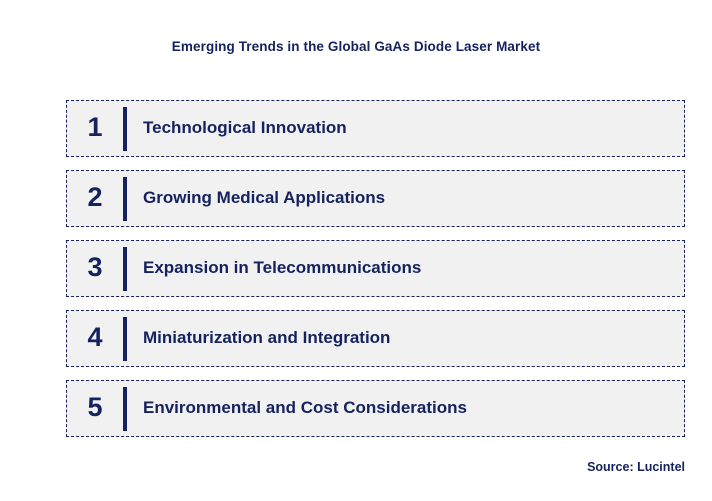  What do you see at coordinates (95, 197) in the screenshot?
I see `trend-number: 2` at bounding box center [95, 197].